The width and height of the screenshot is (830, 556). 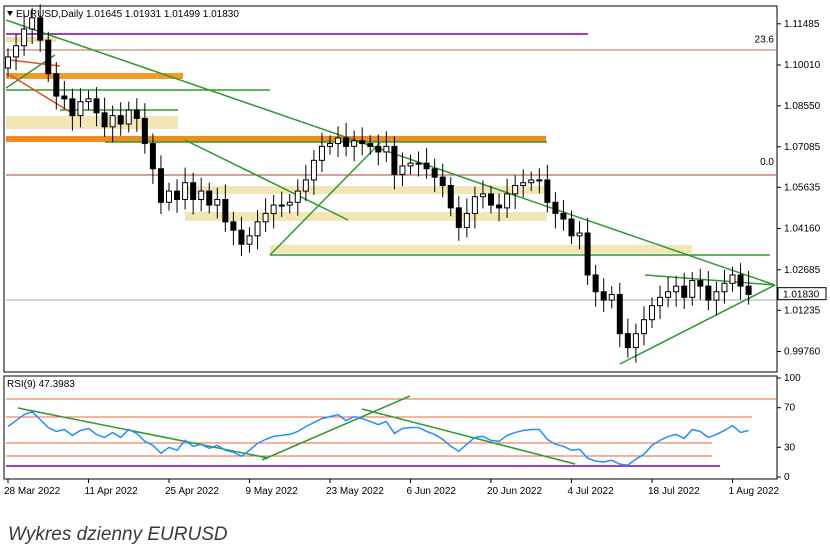 What do you see at coordinates (697, 324) in the screenshot?
I see `triangle-lower` at bounding box center [697, 324].